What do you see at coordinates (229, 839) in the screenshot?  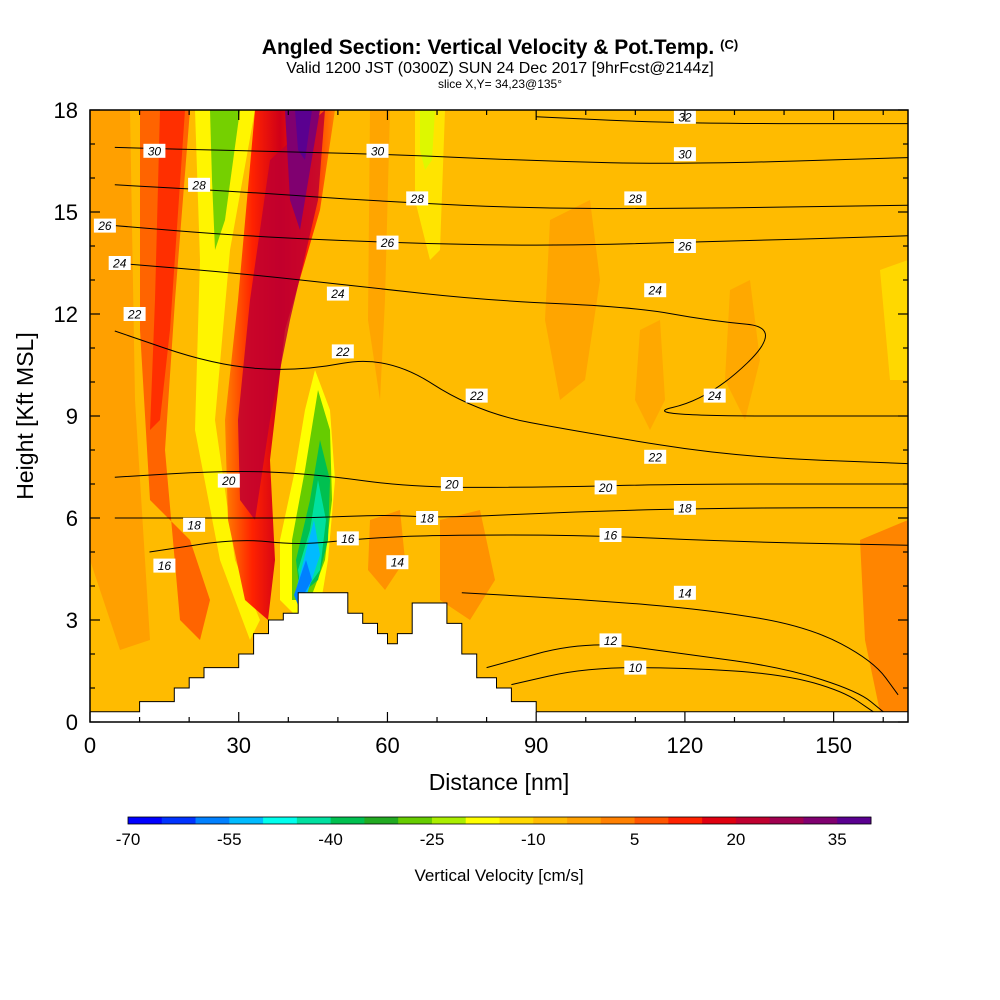 I see `colorbar-tick-label: -55` at bounding box center [229, 839].